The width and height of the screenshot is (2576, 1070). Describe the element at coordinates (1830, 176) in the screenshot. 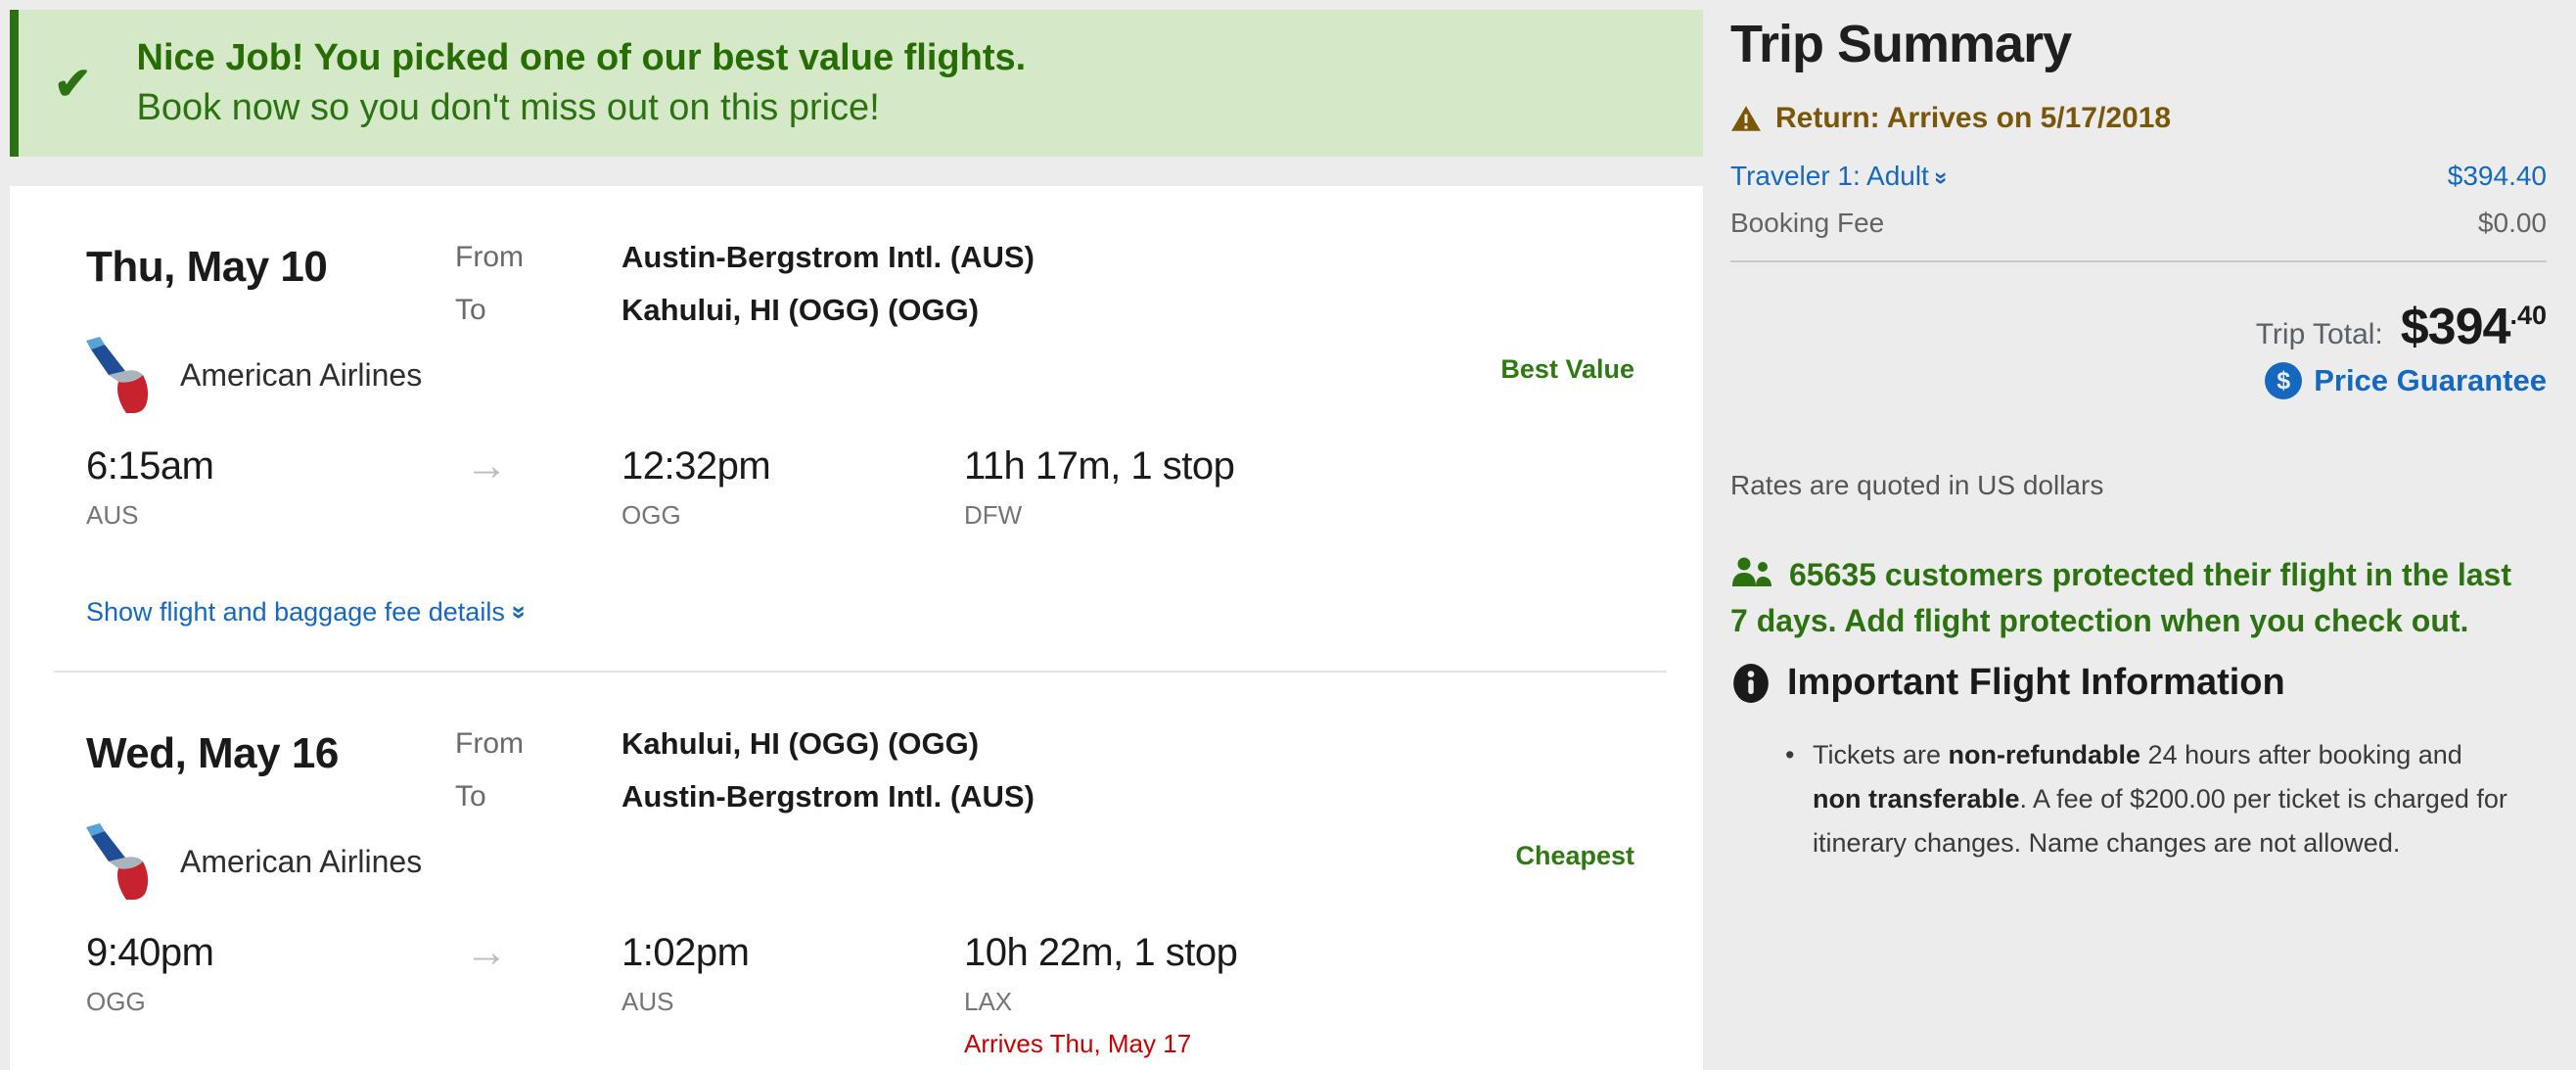

I see `traveler-label: Traveler 1: Adult` at that location.